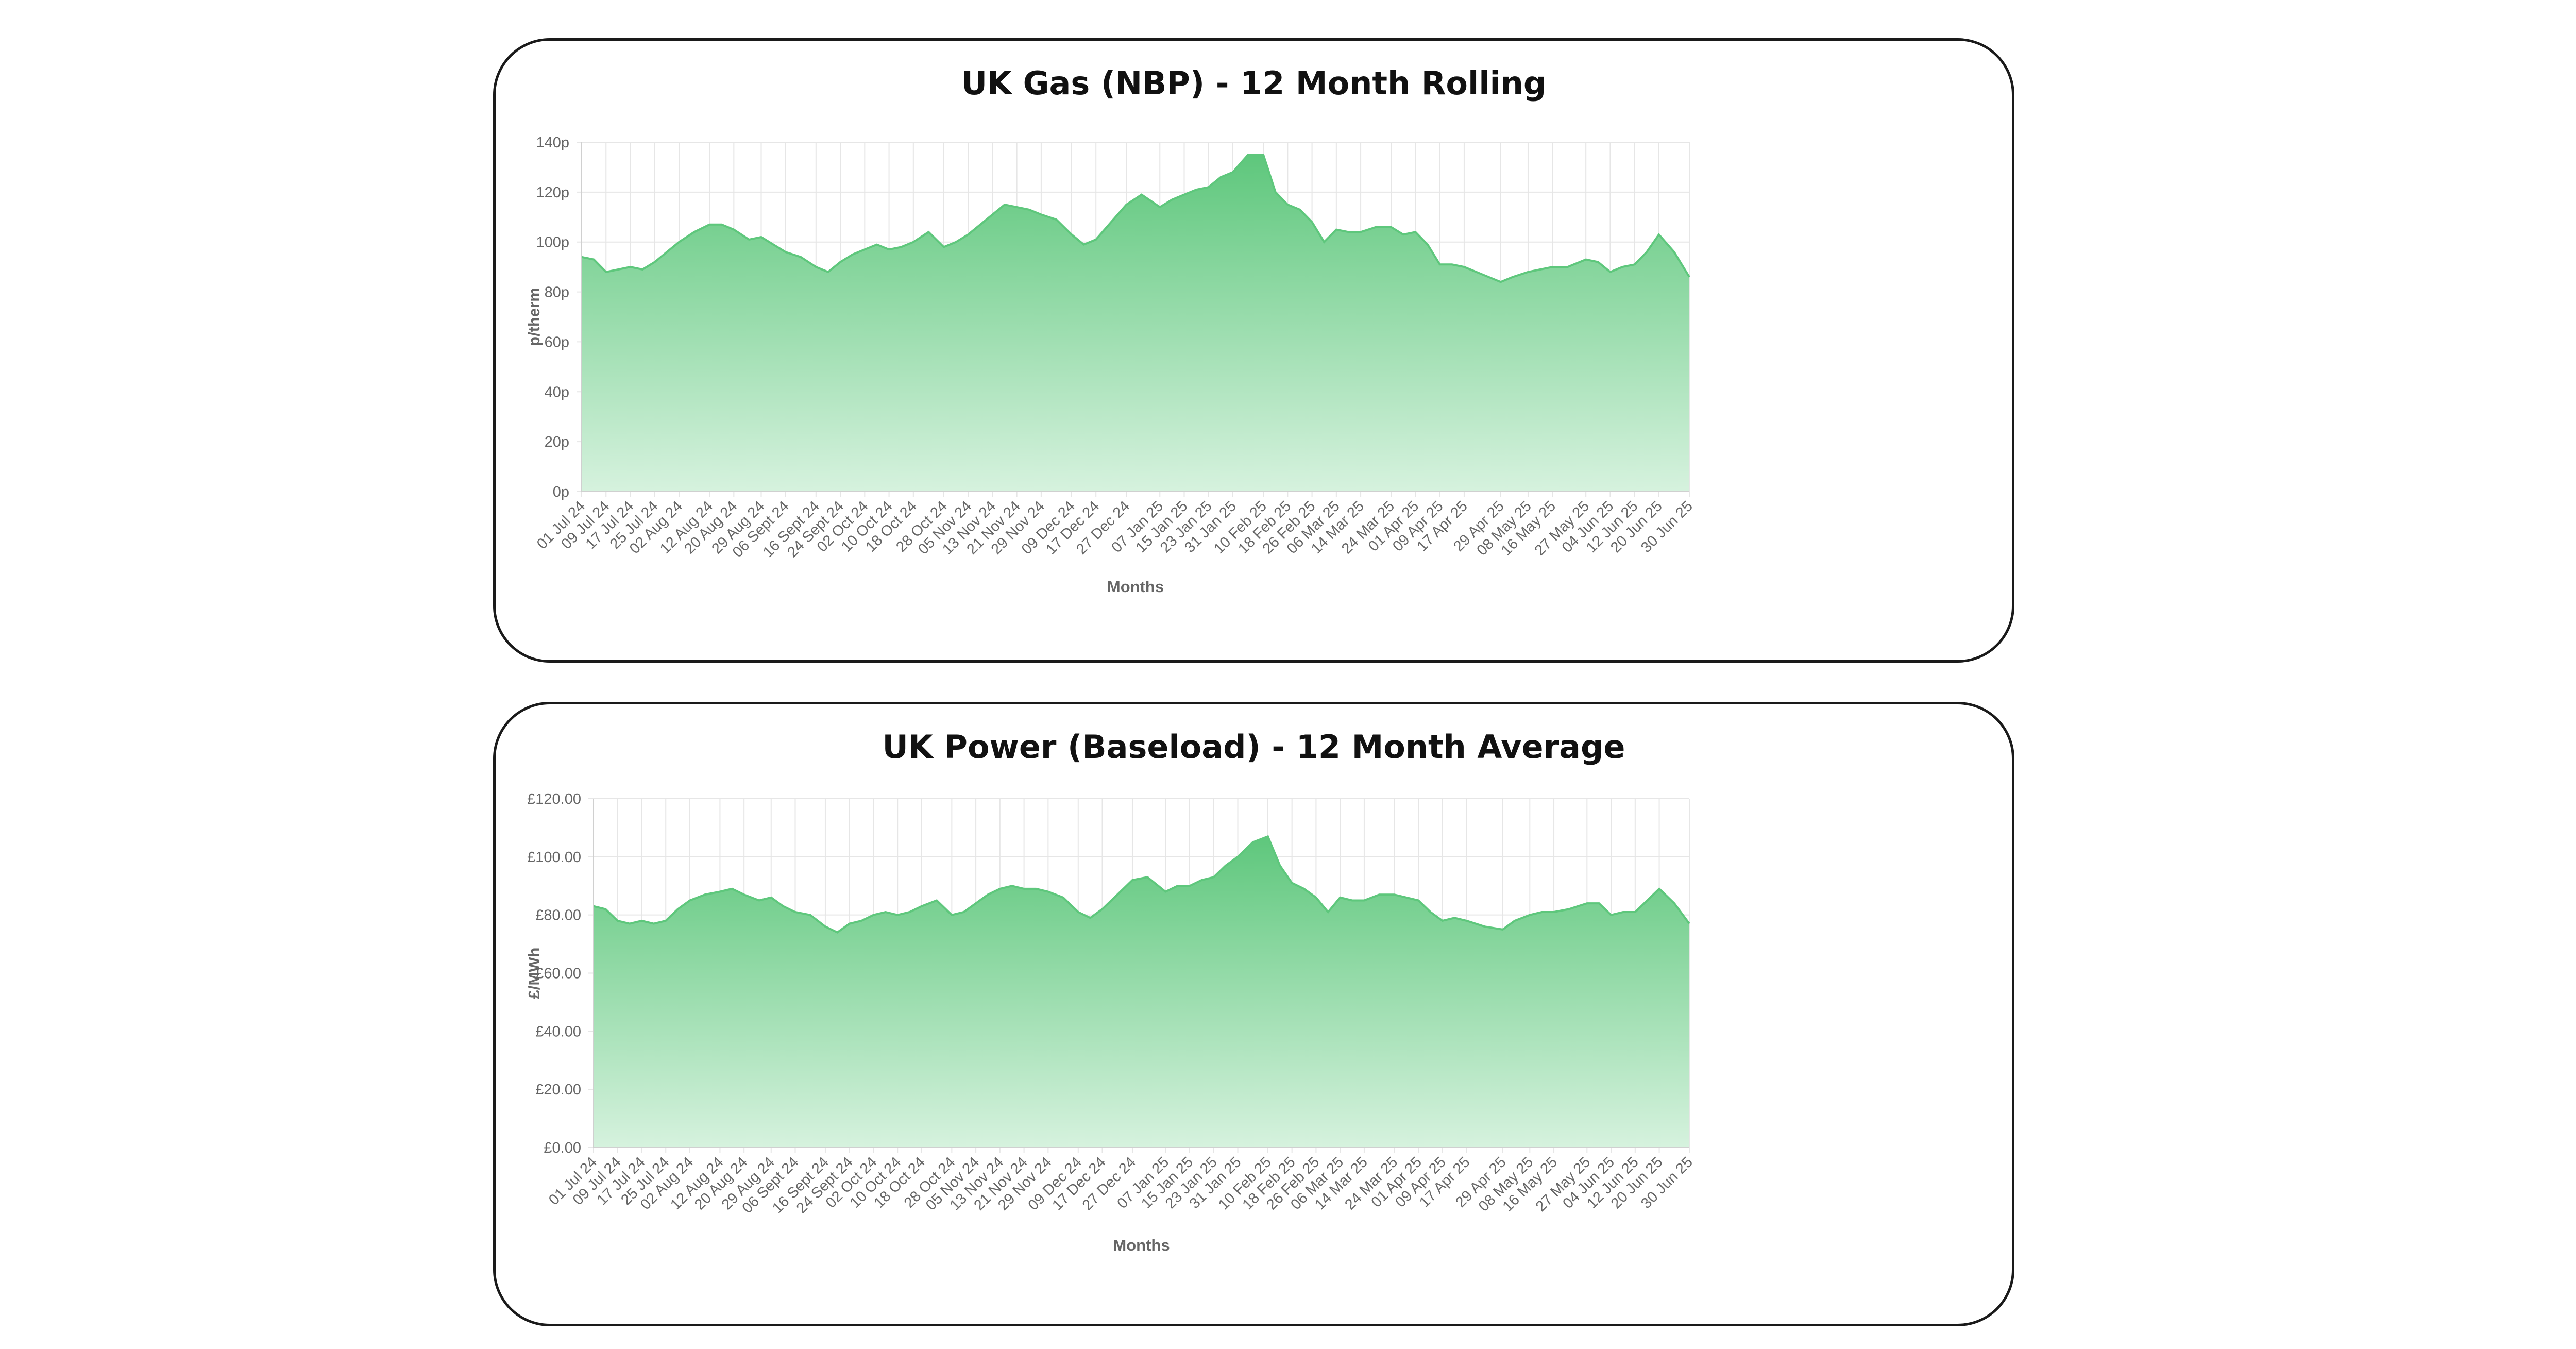  Describe the element at coordinates (558, 915) in the screenshot. I see `y-tick-label: £80.00` at that location.